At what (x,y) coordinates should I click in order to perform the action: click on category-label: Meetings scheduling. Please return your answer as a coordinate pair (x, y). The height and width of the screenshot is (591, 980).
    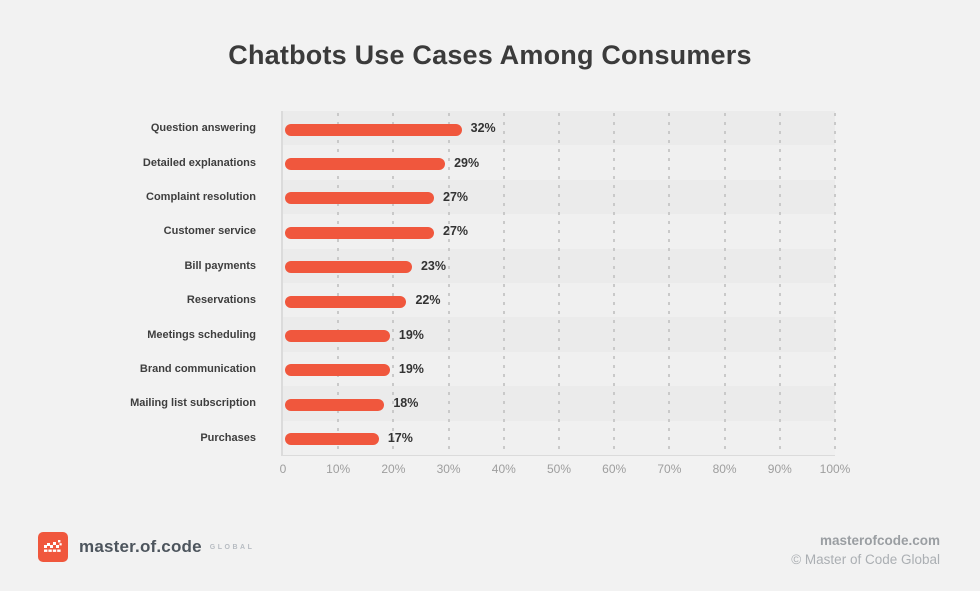
    Looking at the image, I should click on (201, 334).